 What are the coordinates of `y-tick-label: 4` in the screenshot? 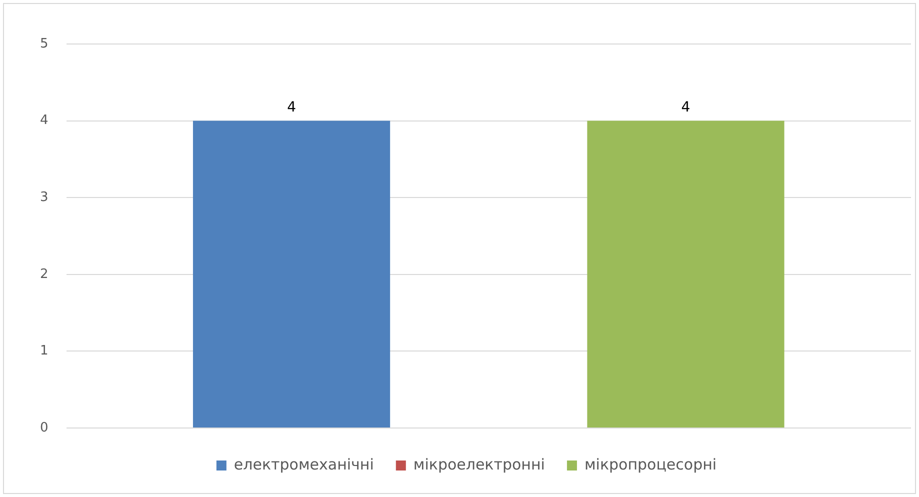 It's located at (44, 120).